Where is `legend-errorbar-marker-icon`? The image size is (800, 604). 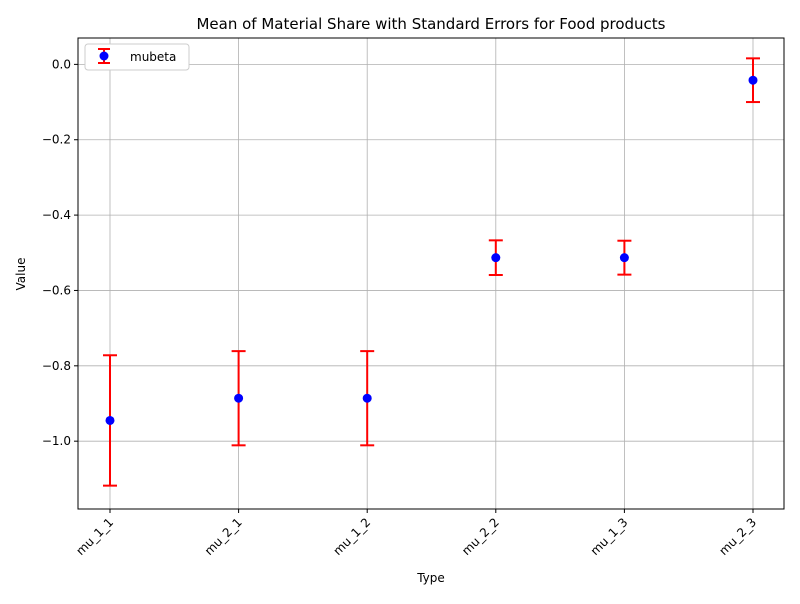
legend-errorbar-marker-icon is located at coordinates (104, 56).